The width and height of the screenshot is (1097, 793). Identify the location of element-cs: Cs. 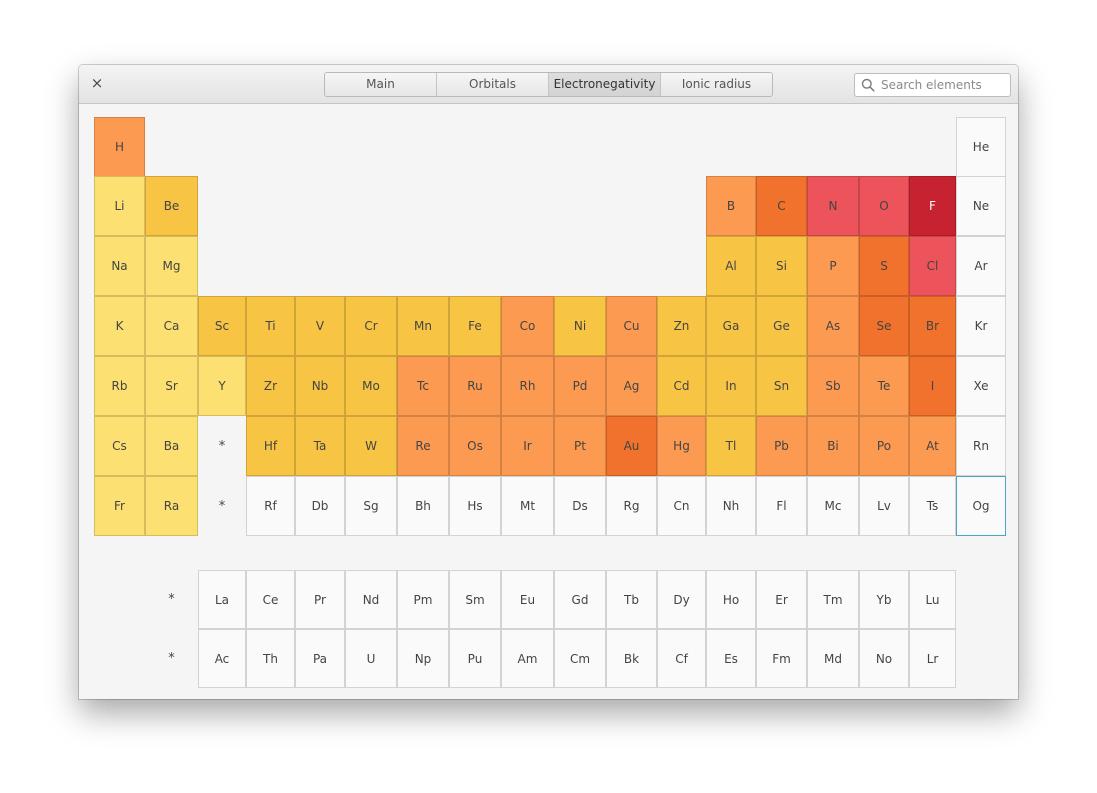
(119, 446).